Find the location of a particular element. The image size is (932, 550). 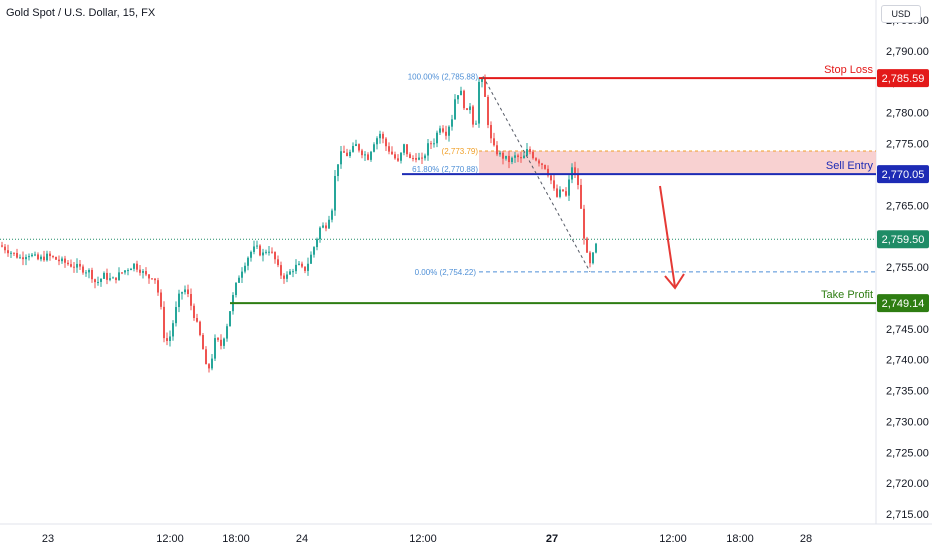

take-profit-badge-value: 2,749.14 is located at coordinates (903, 304).